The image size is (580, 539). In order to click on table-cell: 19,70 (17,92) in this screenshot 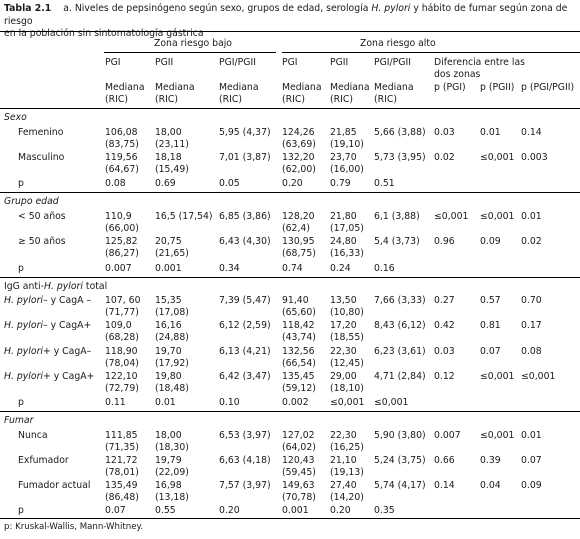, I will do `click(172, 357)`.